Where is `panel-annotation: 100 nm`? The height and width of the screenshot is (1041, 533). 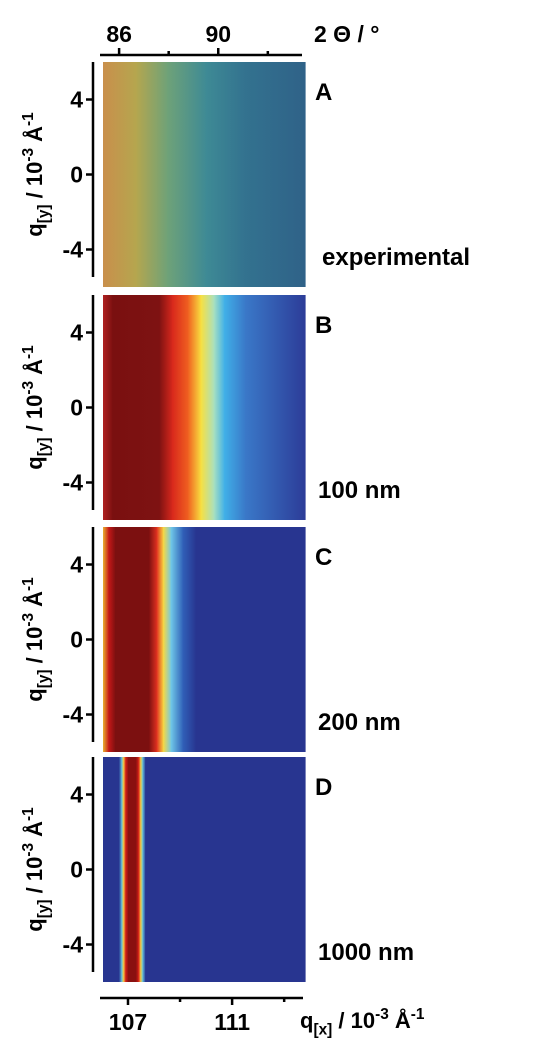 panel-annotation: 100 nm is located at coordinates (359, 490).